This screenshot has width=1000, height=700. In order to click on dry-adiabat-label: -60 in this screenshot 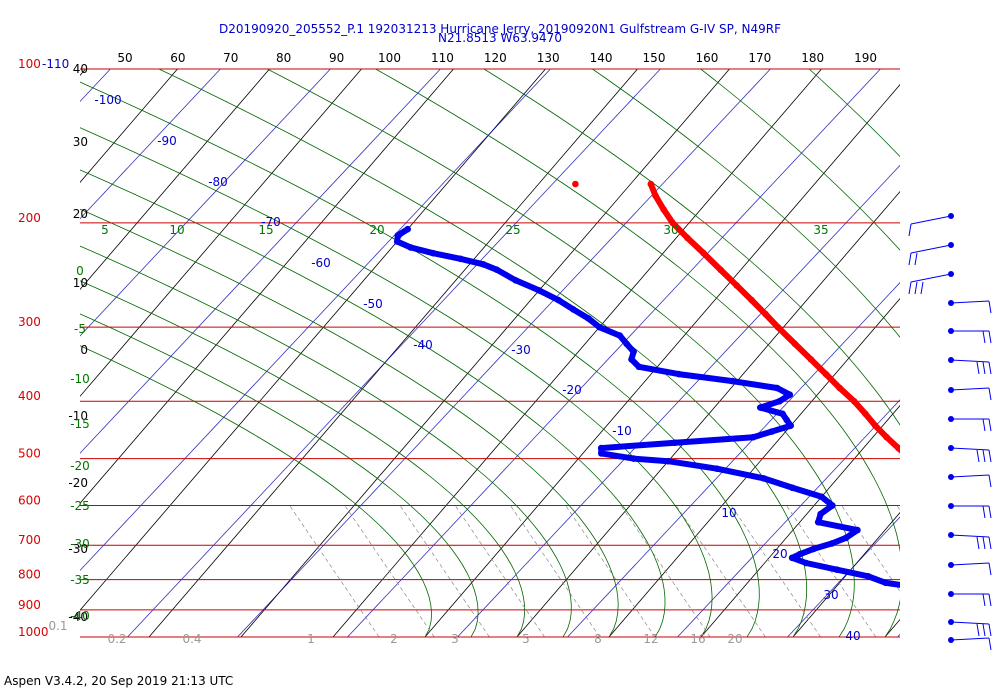, I will do `click(321, 263)`.